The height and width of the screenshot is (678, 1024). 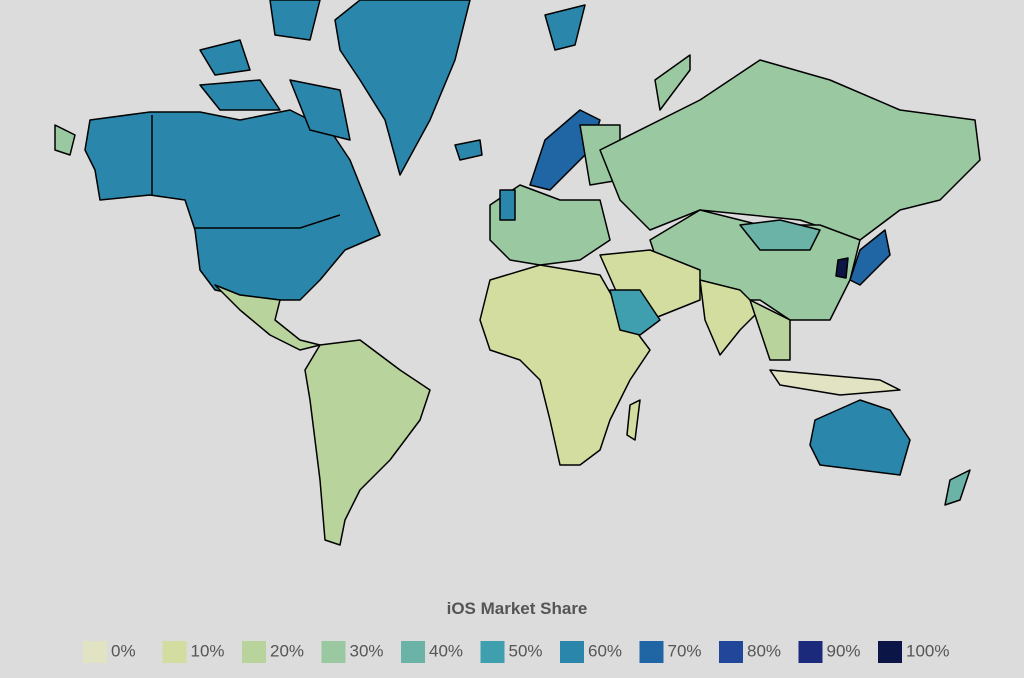 I want to click on iceland, so click(x=468, y=150).